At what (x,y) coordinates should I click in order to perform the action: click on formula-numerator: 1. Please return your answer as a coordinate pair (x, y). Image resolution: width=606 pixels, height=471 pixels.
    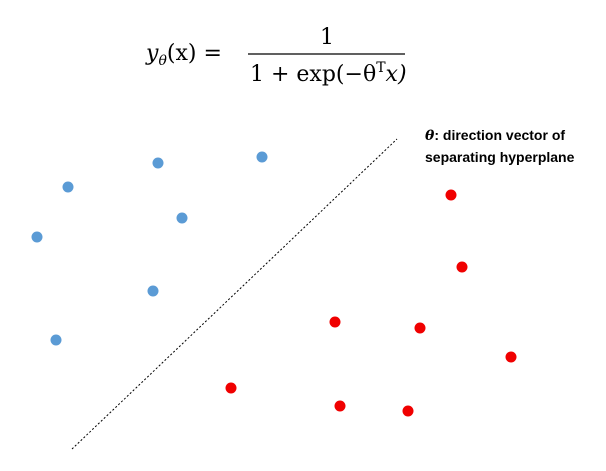
    Looking at the image, I should click on (327, 37).